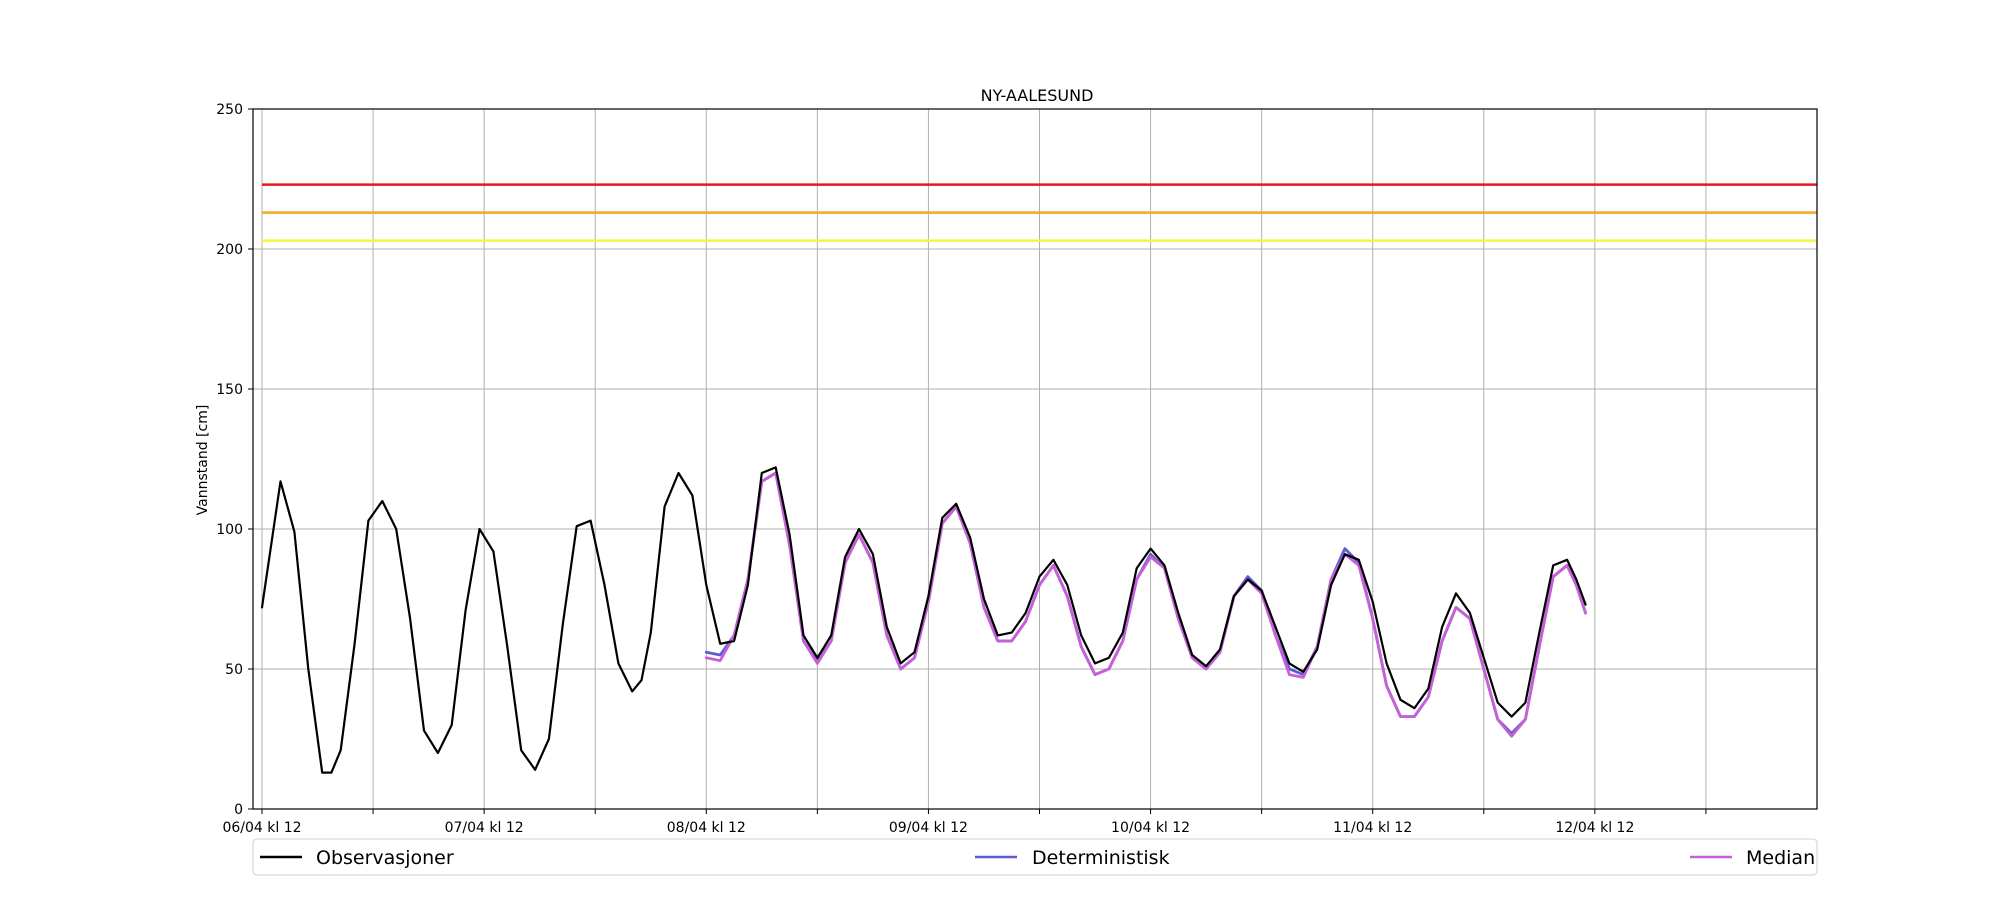  What do you see at coordinates (706, 828) in the screenshot?
I see `x-tick-label: 08/04 kl 12` at bounding box center [706, 828].